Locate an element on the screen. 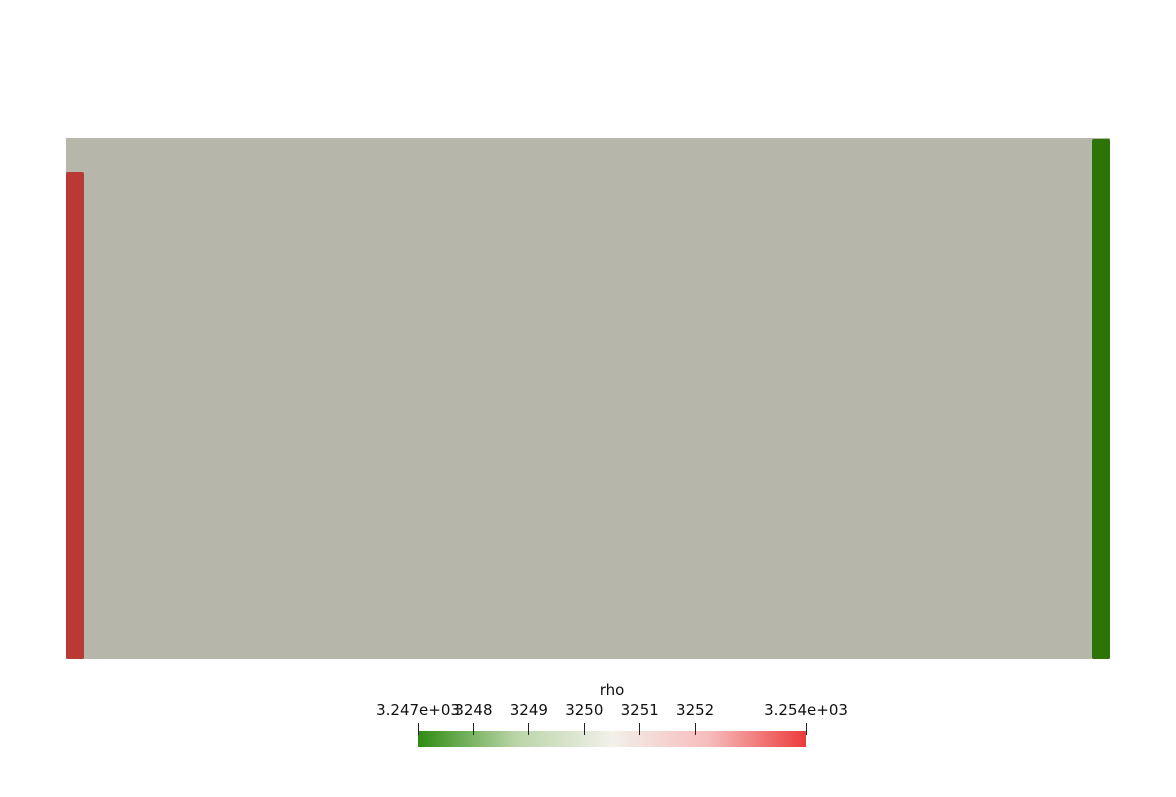 This screenshot has width=1176, height=797. colorbar-tick-label: 3252 is located at coordinates (695, 710).